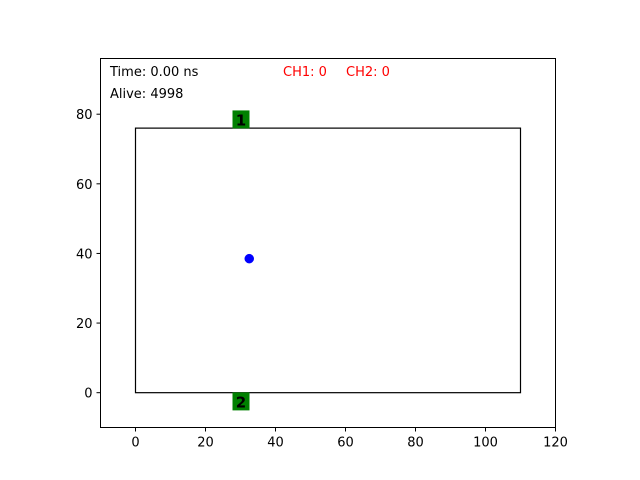 The width and height of the screenshot is (640, 480). What do you see at coordinates (146, 94) in the screenshot?
I see `alive-annotation: Alive: 4998` at bounding box center [146, 94].